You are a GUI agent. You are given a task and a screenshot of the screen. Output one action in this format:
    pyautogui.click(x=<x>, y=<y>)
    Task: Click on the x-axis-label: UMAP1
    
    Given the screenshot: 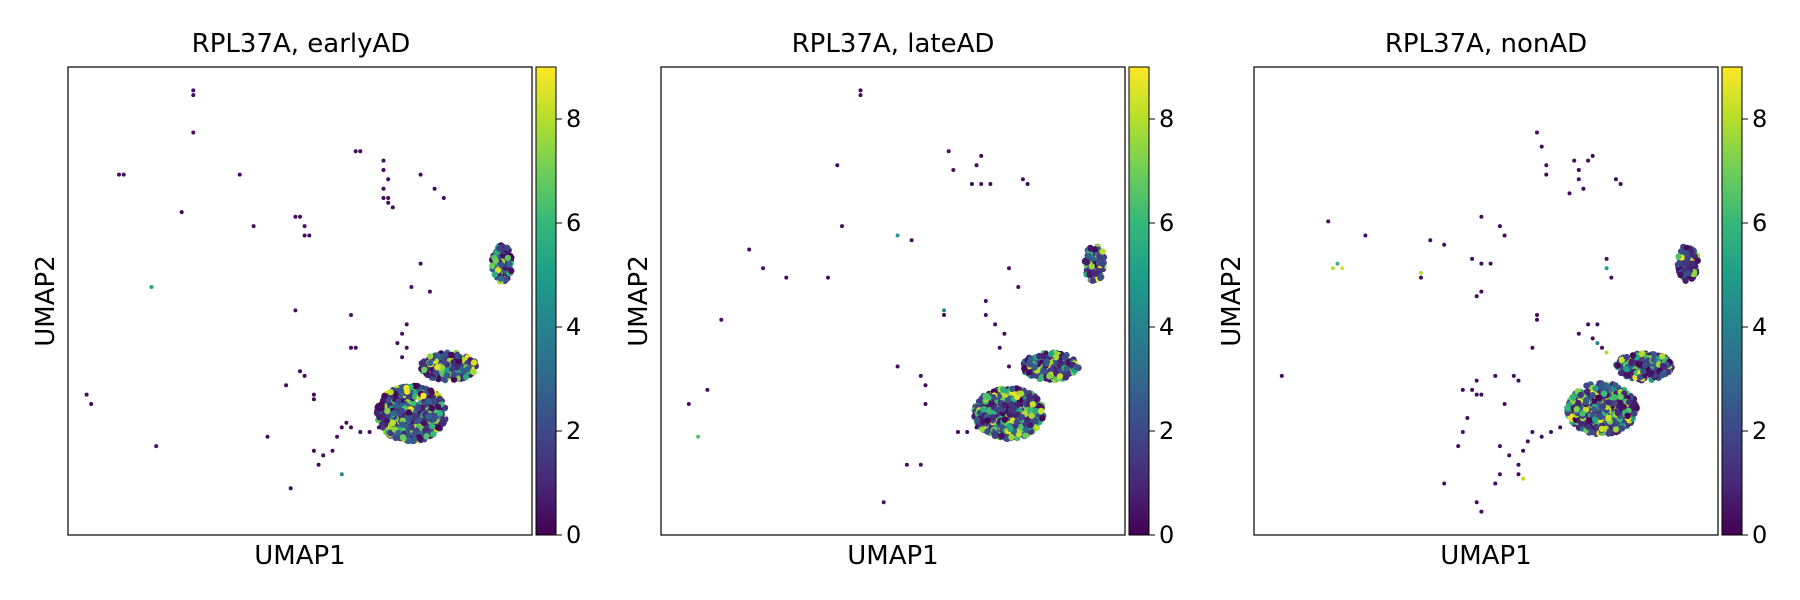 What is the action you would take?
    pyautogui.click(x=299, y=556)
    